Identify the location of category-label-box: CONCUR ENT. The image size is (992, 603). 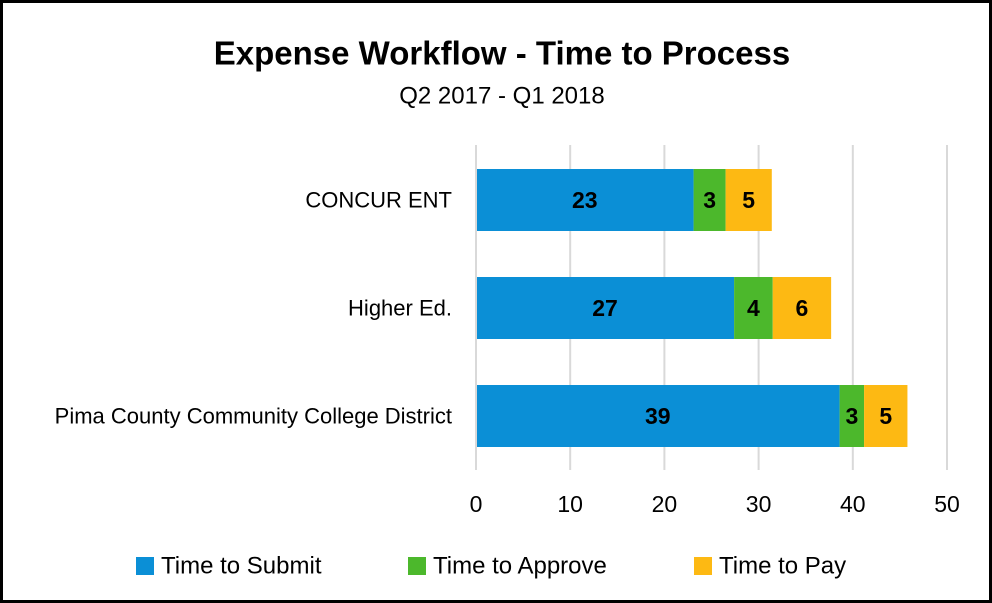
(226, 200).